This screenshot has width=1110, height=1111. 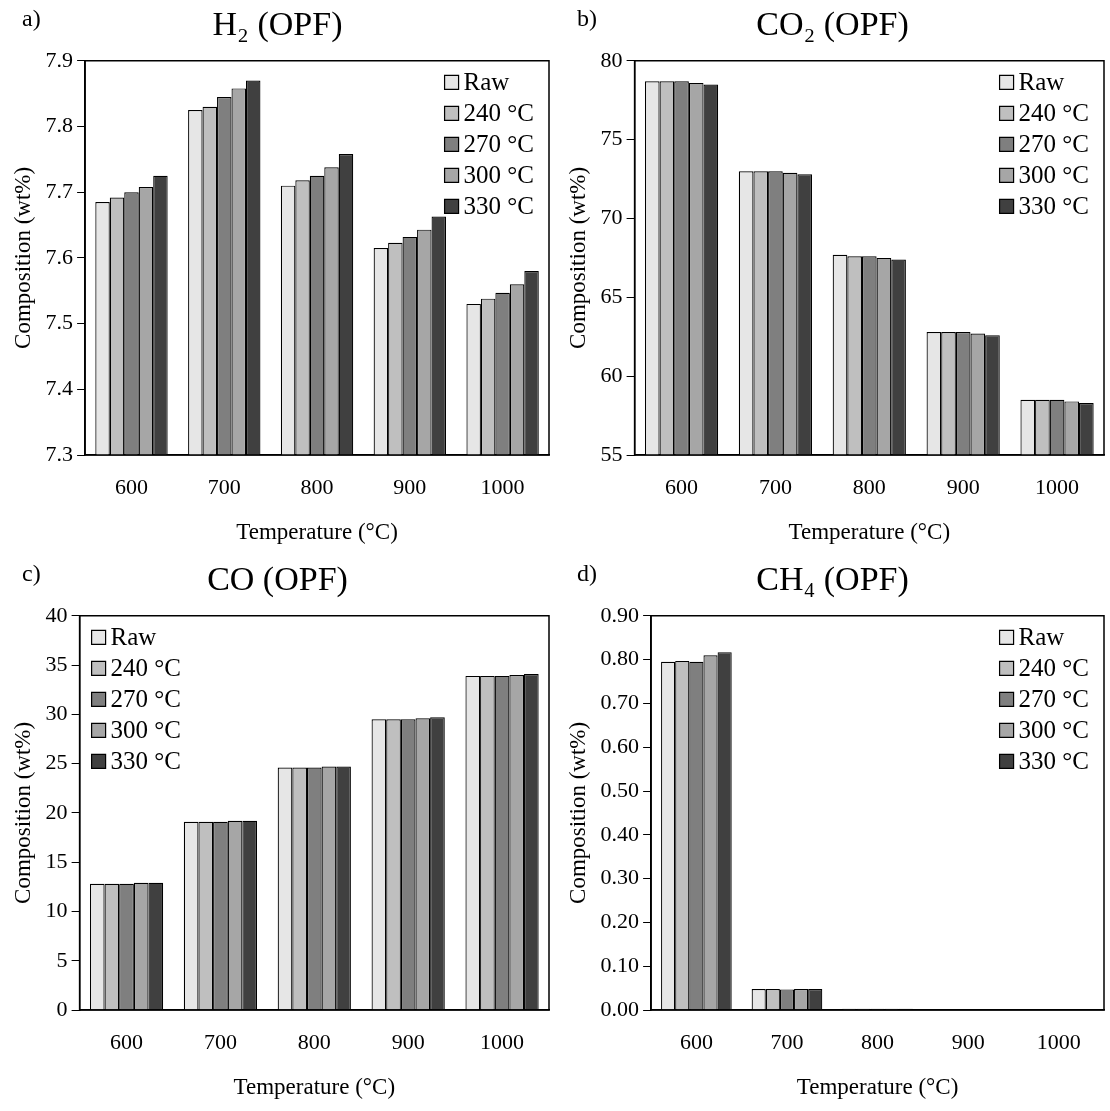 What do you see at coordinates (59, 453) in the screenshot?
I see `y-tick-label: 7.3` at bounding box center [59, 453].